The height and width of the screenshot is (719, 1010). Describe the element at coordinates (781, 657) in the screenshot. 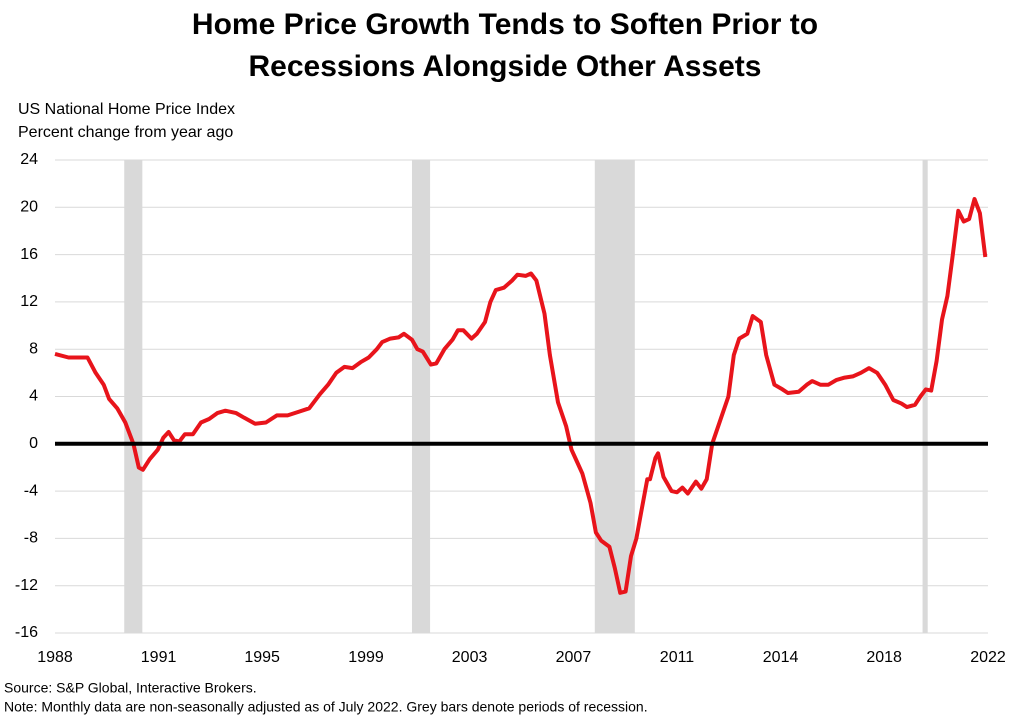

I see `x-tick-label: 2014` at that location.